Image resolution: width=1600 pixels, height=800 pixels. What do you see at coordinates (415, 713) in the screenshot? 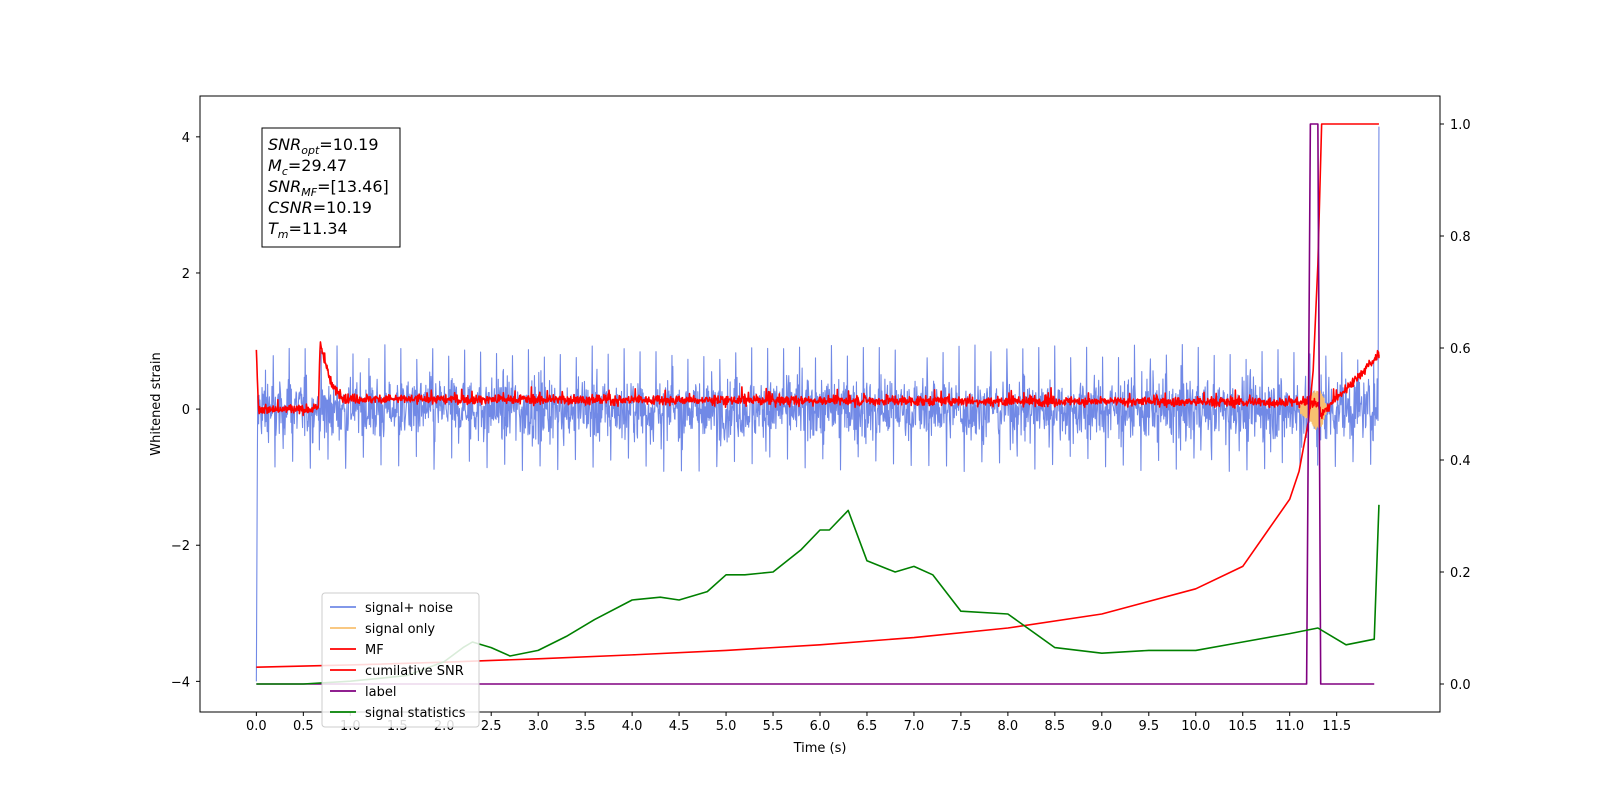
I see `legend-label-signal-statistics: signal statistics` at bounding box center [415, 713].